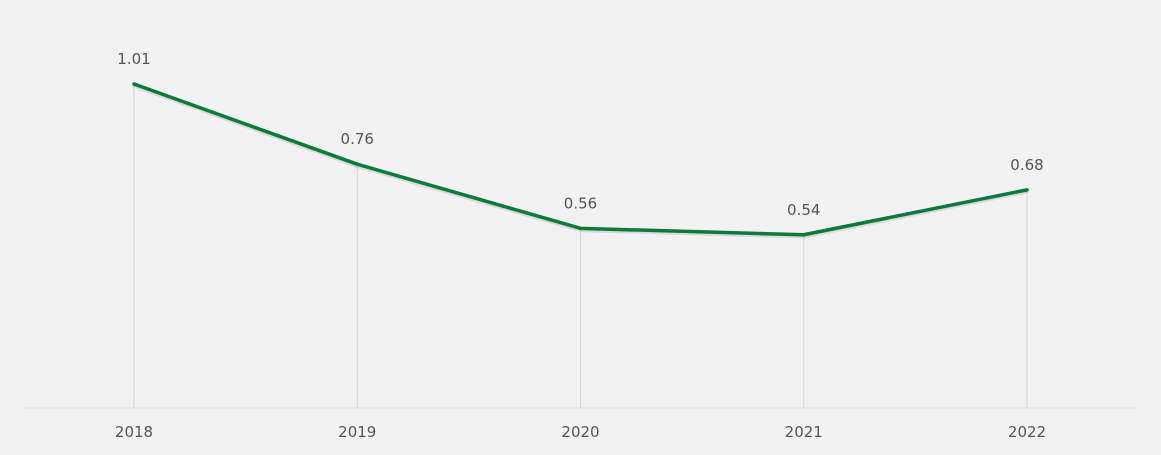  What do you see at coordinates (357, 139) in the screenshot?
I see `data-label-2019: 0.76` at bounding box center [357, 139].